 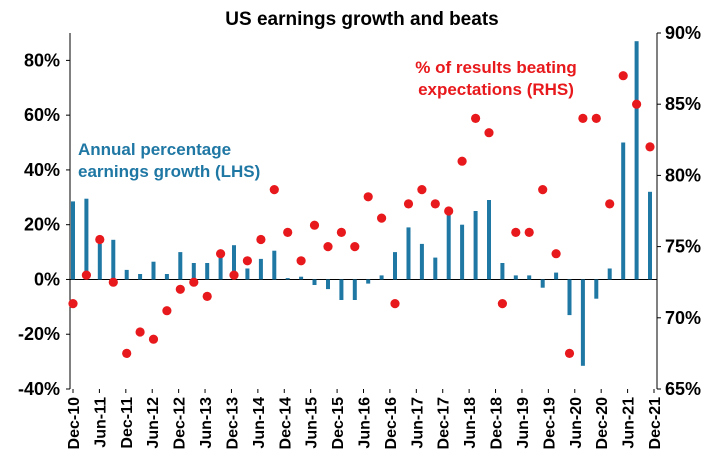 What do you see at coordinates (338, 423) in the screenshot?
I see `x-tick-label: Dec-15` at bounding box center [338, 423].